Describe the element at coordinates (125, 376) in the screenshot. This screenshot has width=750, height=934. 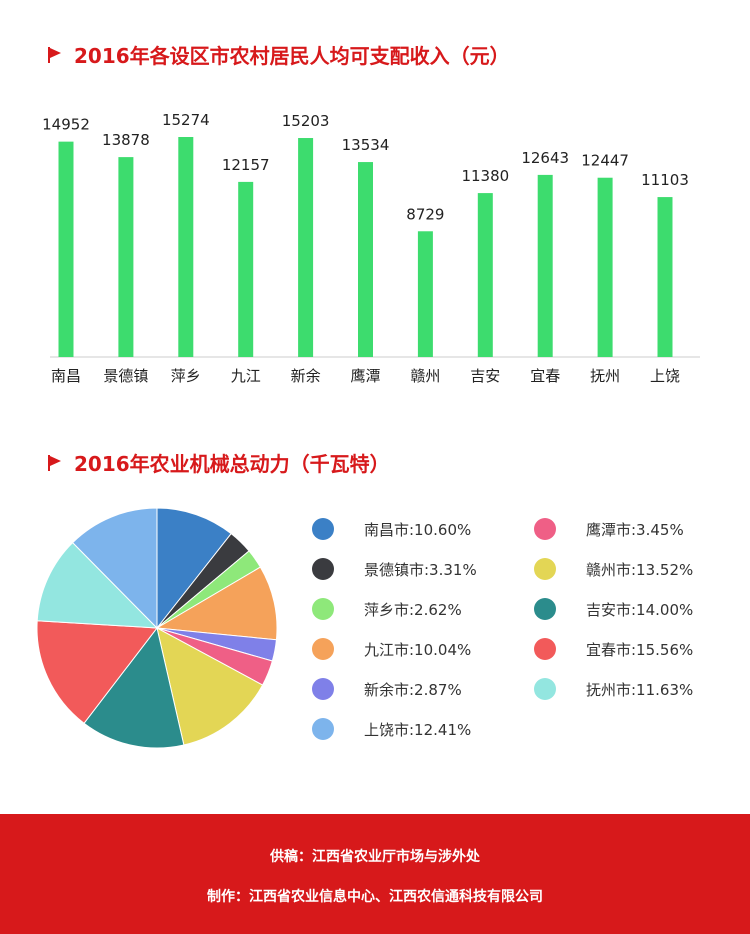
I see `x-tick-label: 景德镇` at that location.